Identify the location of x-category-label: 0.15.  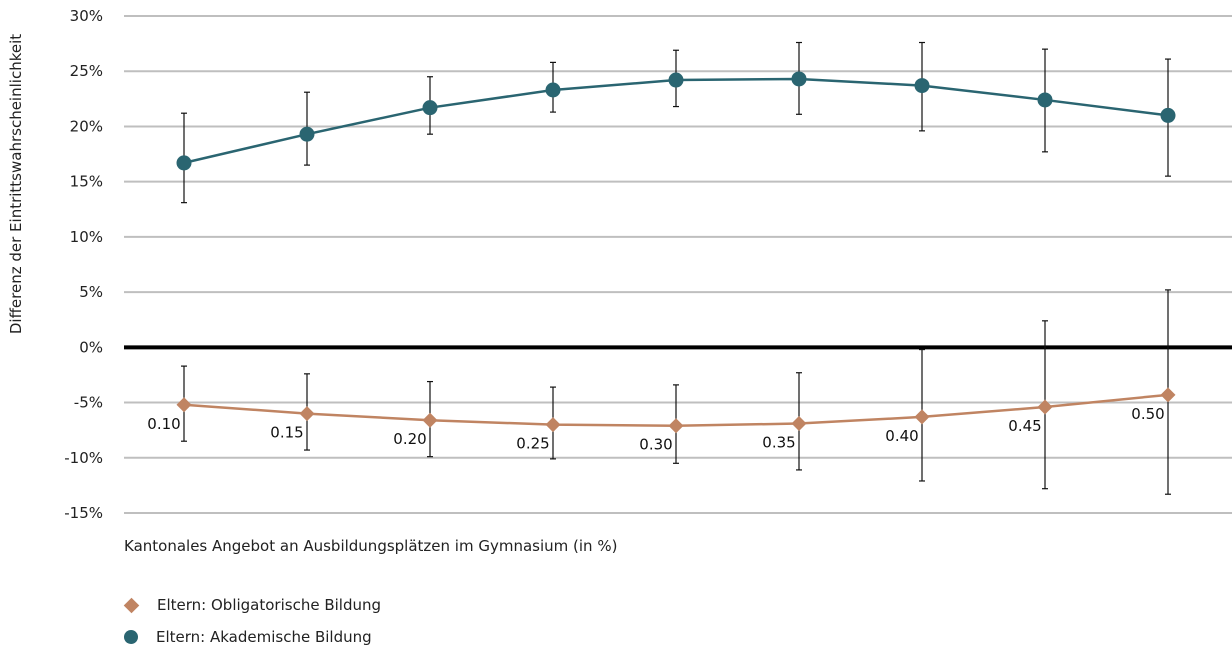
(286, 433).